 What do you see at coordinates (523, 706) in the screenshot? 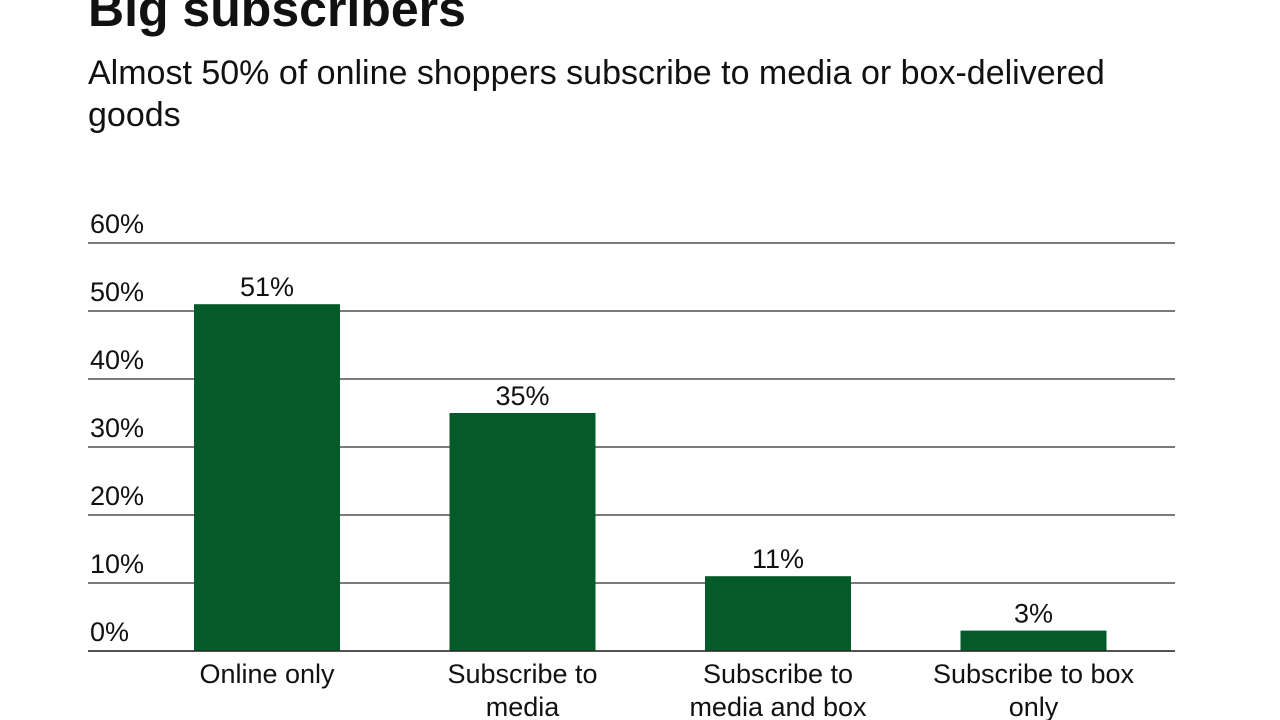
I see `x-category-label: media` at bounding box center [523, 706].